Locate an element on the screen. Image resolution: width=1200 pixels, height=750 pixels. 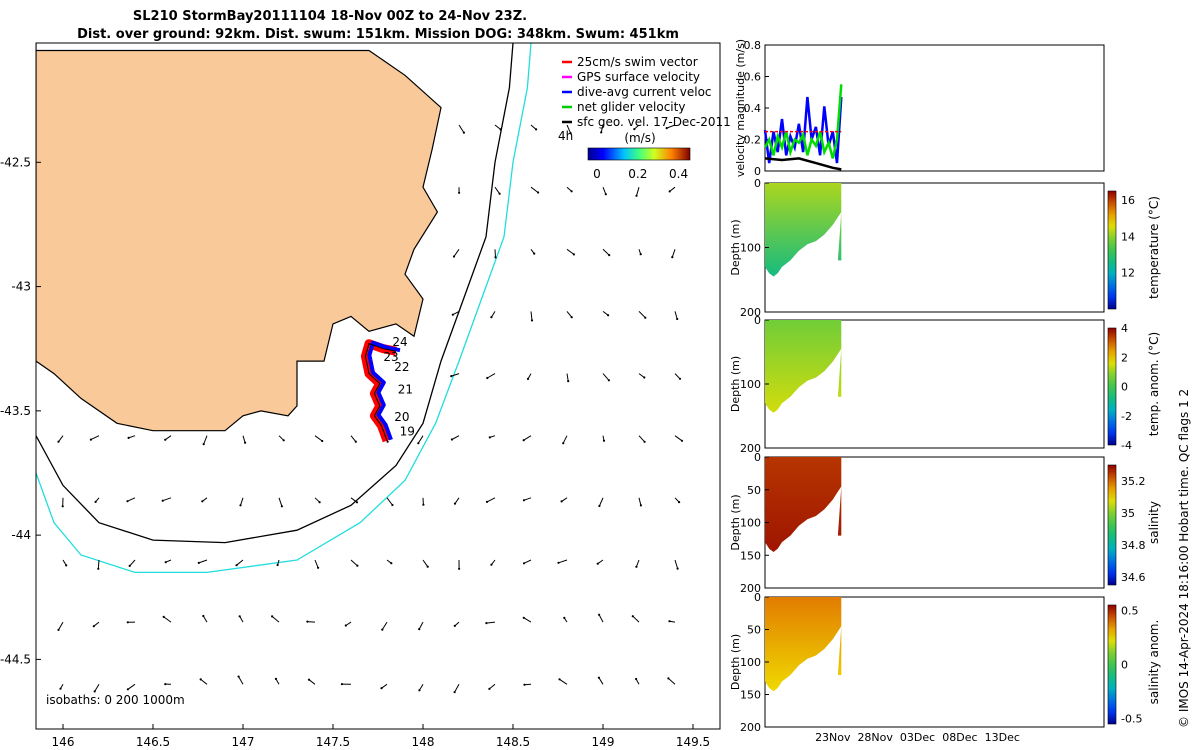
section-x-tick-label: 13Dec is located at coordinates (1002, 737).